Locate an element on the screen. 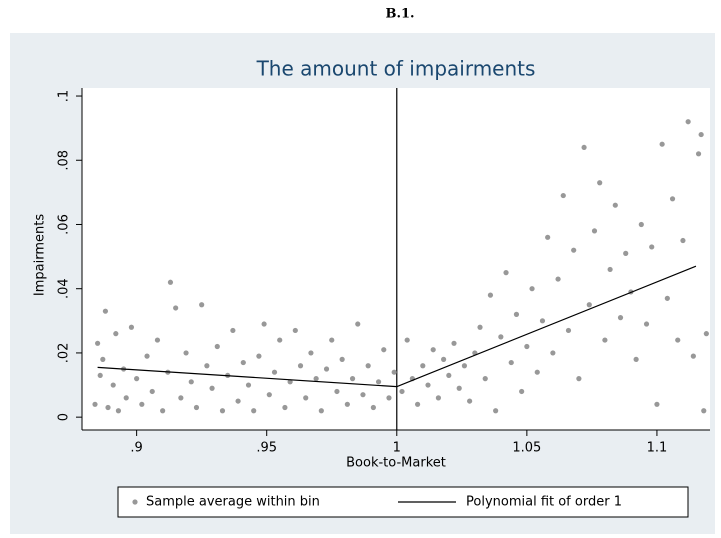 The width and height of the screenshot is (721, 538). x-tick-label: .95 is located at coordinates (266, 448).